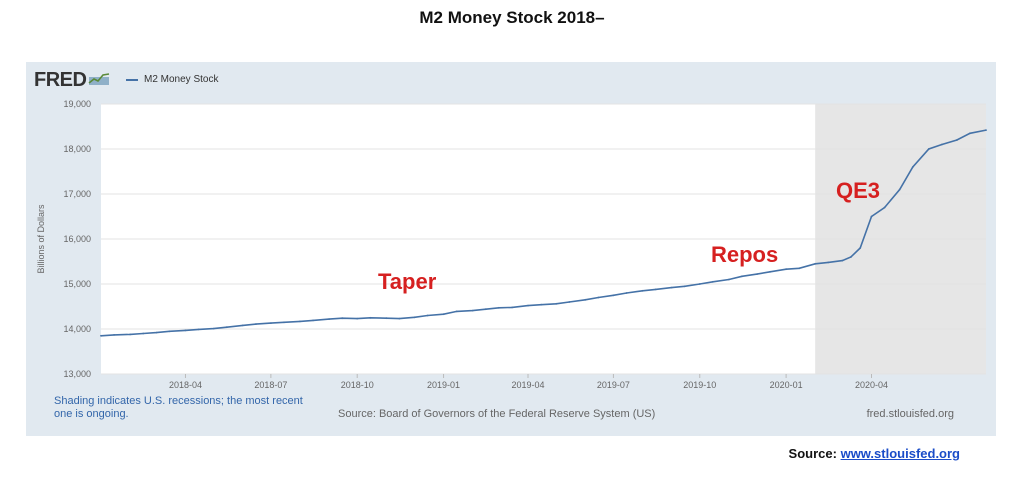  Describe the element at coordinates (900, 453) in the screenshot. I see `source-link: www.stlouisfed.org` at that location.